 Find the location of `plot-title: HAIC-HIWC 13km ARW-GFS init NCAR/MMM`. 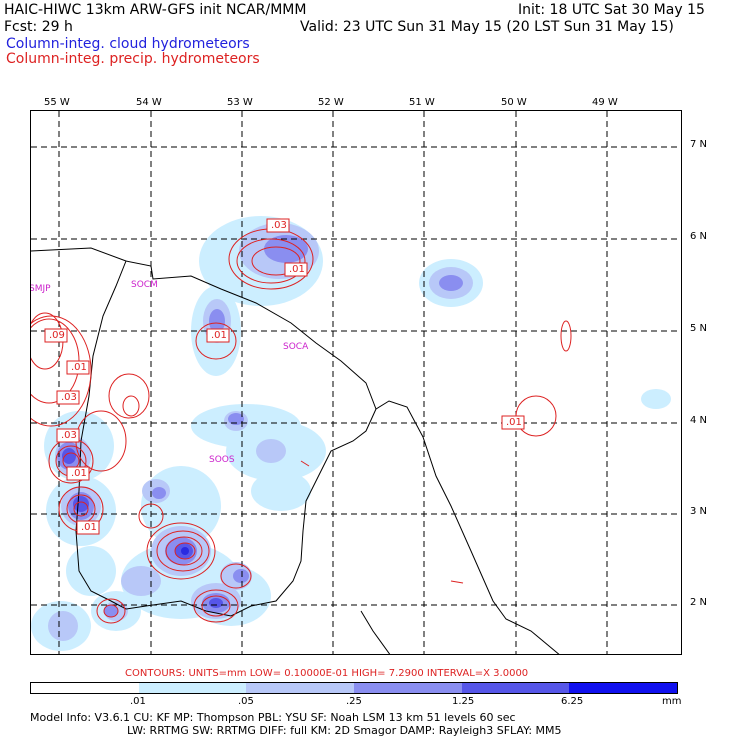

plot-title: HAIC-HIWC 13km ARW-GFS init NCAR/MMM is located at coordinates (155, 10).